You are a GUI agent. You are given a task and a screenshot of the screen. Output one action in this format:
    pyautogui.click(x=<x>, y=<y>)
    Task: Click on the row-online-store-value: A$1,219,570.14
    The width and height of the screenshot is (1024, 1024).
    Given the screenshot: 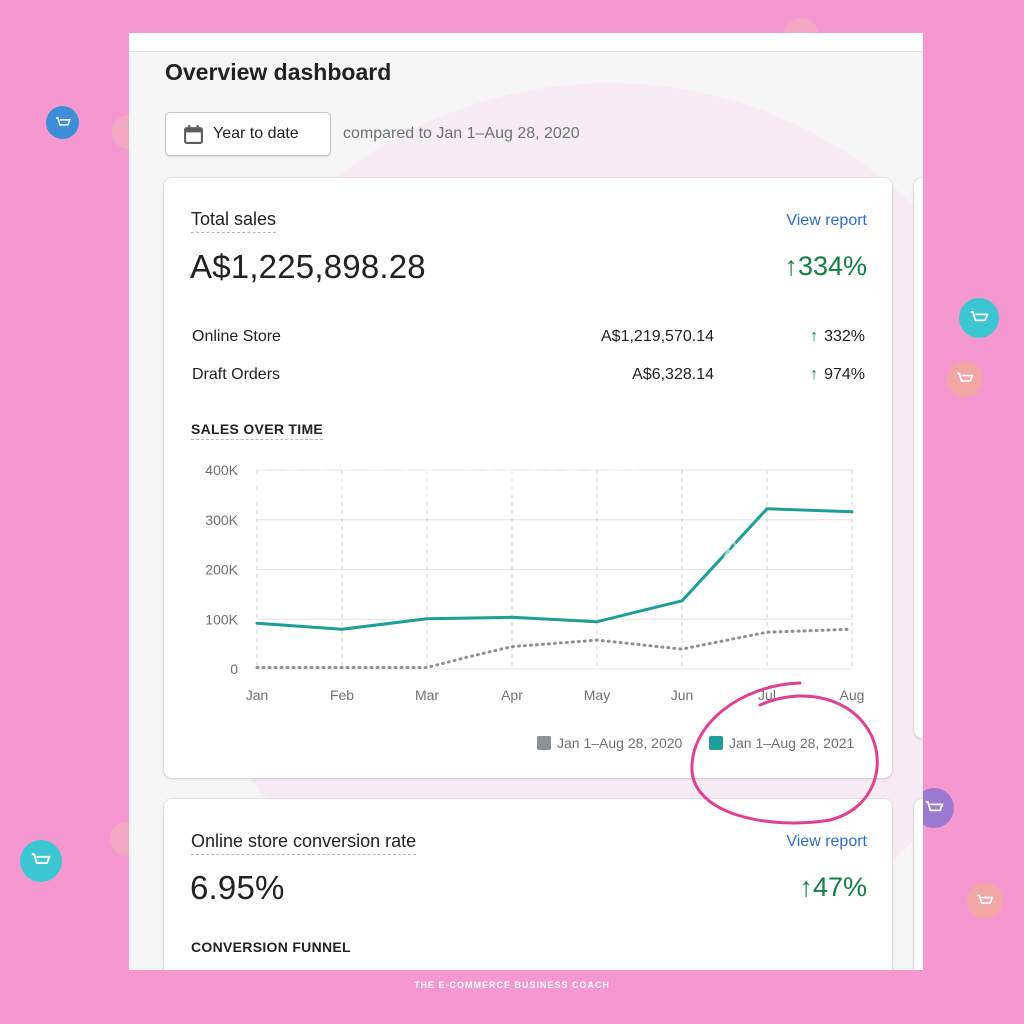 What is the action you would take?
    pyautogui.click(x=657, y=336)
    